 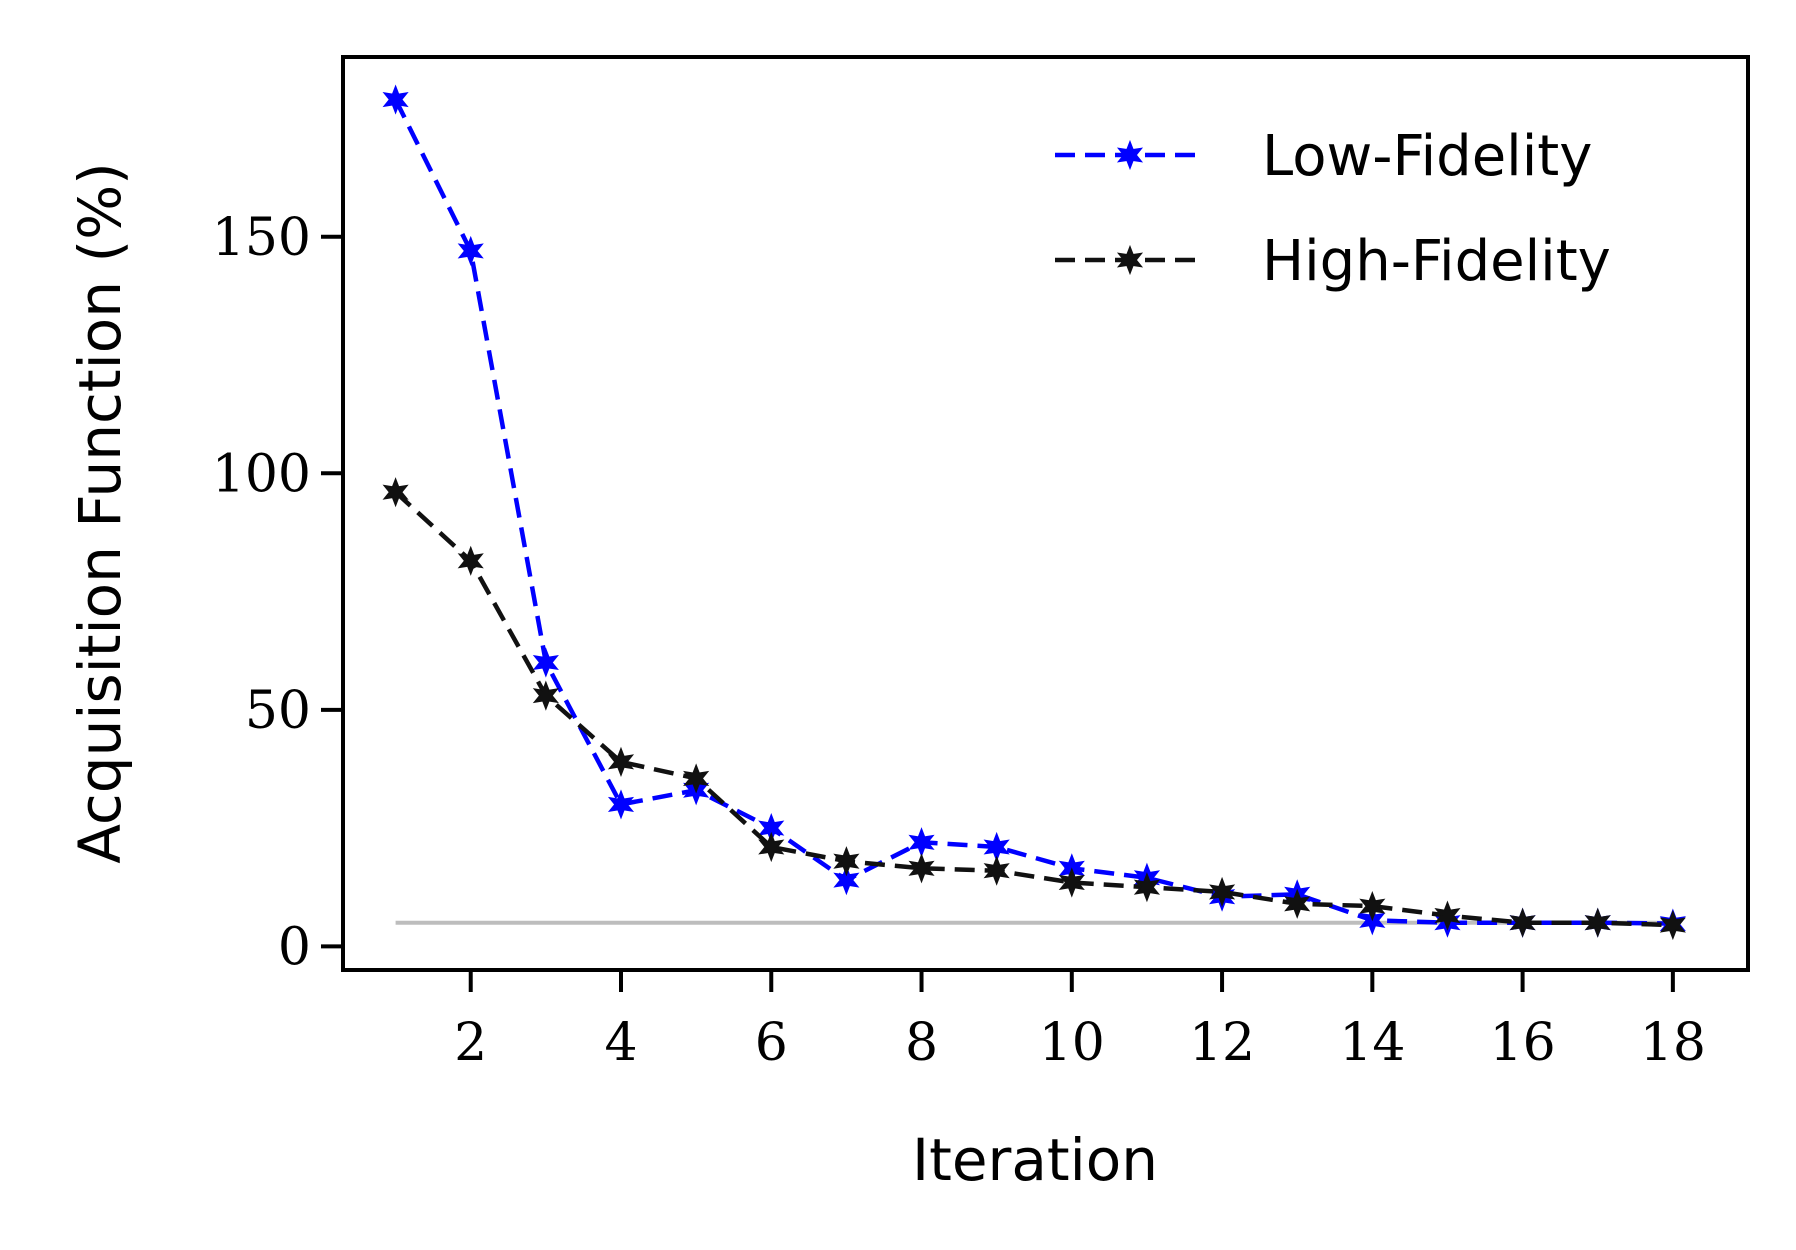 I want to click on x-ticks: 2 4 6 8 10 12 14 16 18, so click(x=1080, y=1021).